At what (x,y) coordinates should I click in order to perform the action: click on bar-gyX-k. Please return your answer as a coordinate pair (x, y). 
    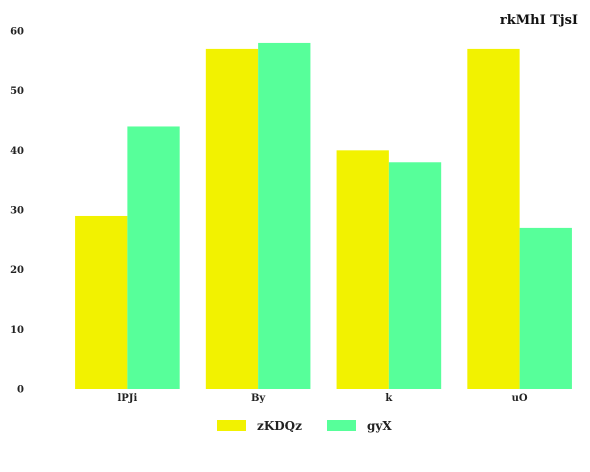
    Looking at the image, I should click on (415, 275).